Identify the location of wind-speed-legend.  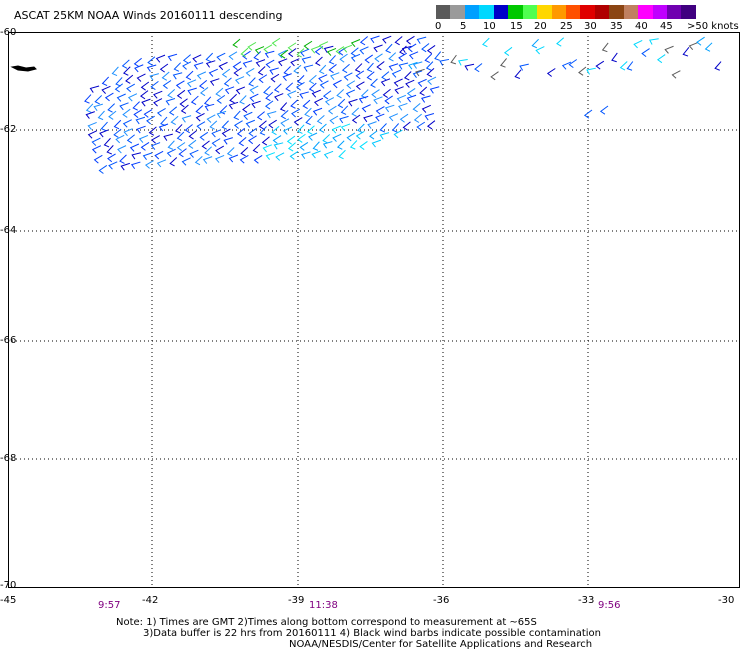
(566, 12).